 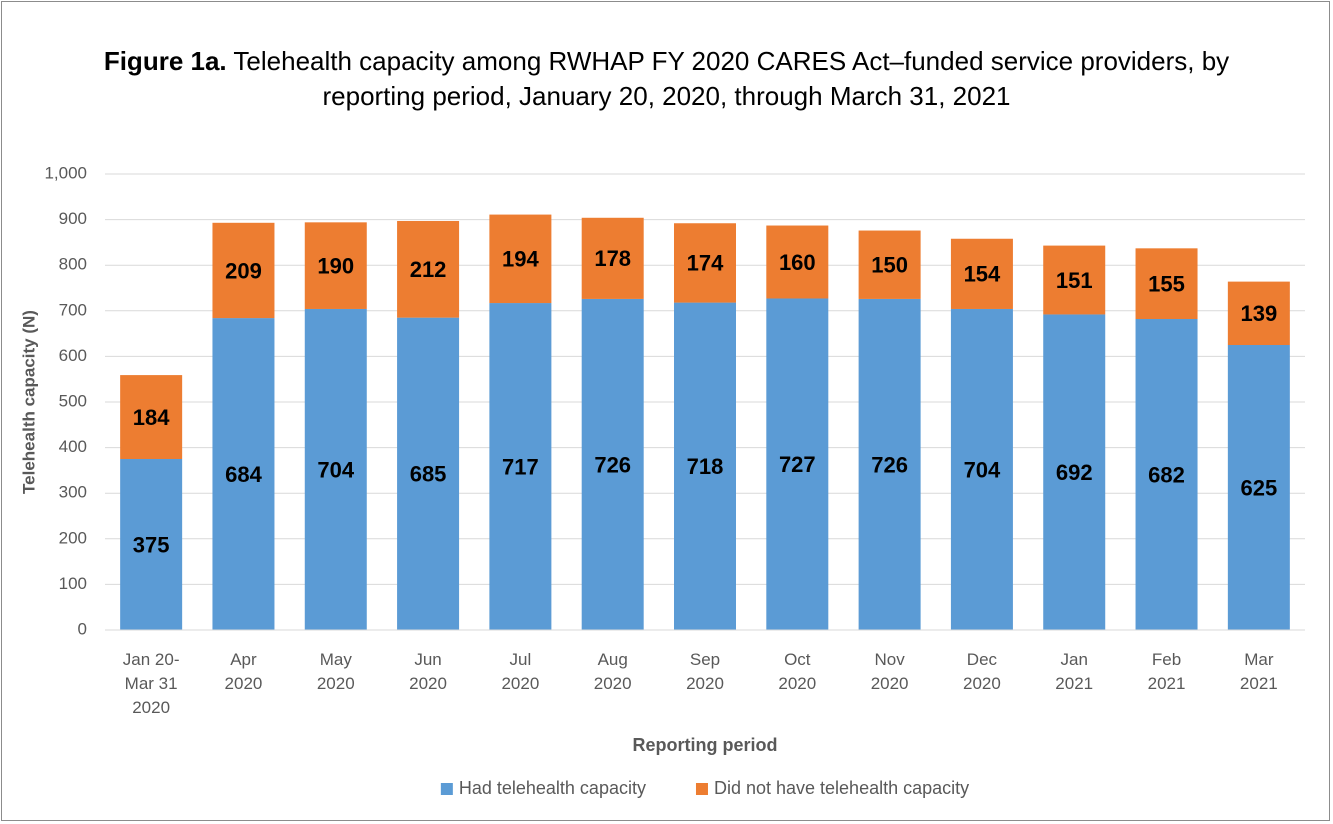 What do you see at coordinates (841, 788) in the screenshot?
I see `legend-label: Did not have telehealth capacity` at bounding box center [841, 788].